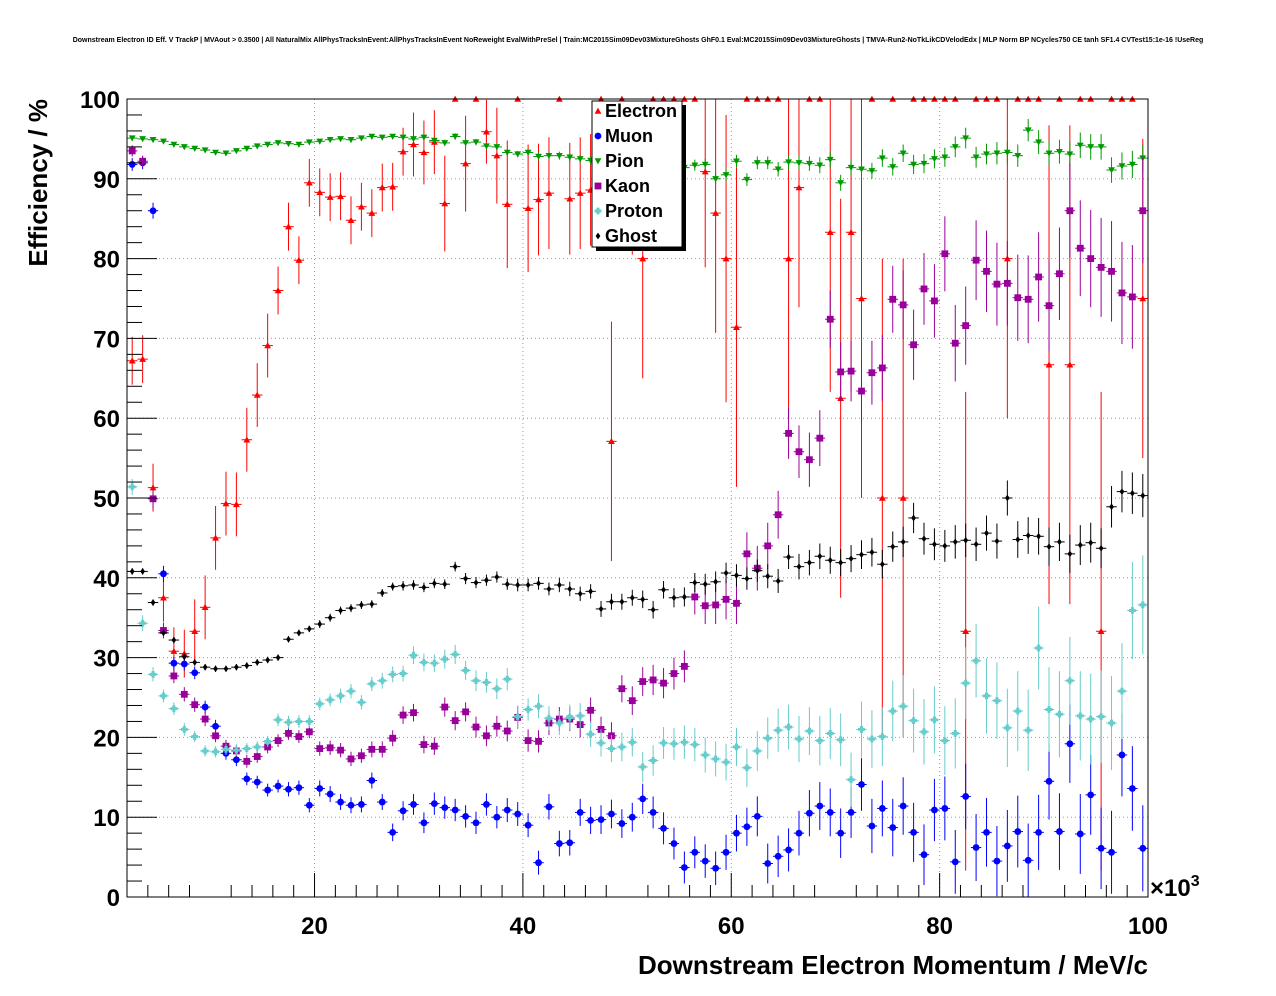 The image size is (1276, 996). Describe the element at coordinates (641, 111) in the screenshot. I see `legend-label-electron: Electron` at that location.